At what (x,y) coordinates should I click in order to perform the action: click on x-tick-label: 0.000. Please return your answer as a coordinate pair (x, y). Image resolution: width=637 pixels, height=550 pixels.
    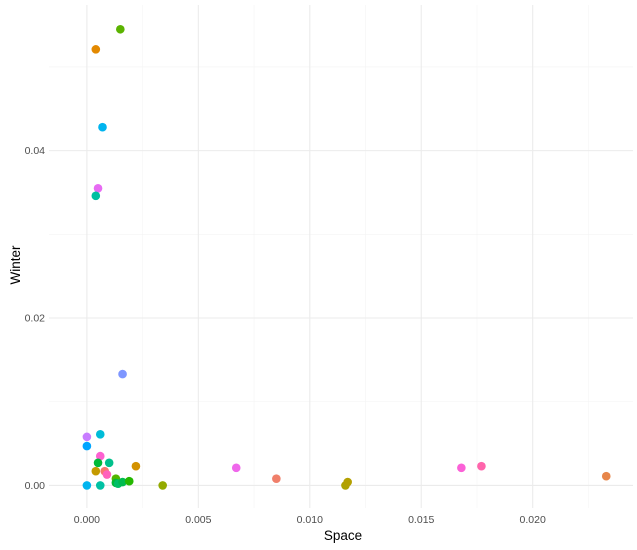
    Looking at the image, I should click on (87, 520).